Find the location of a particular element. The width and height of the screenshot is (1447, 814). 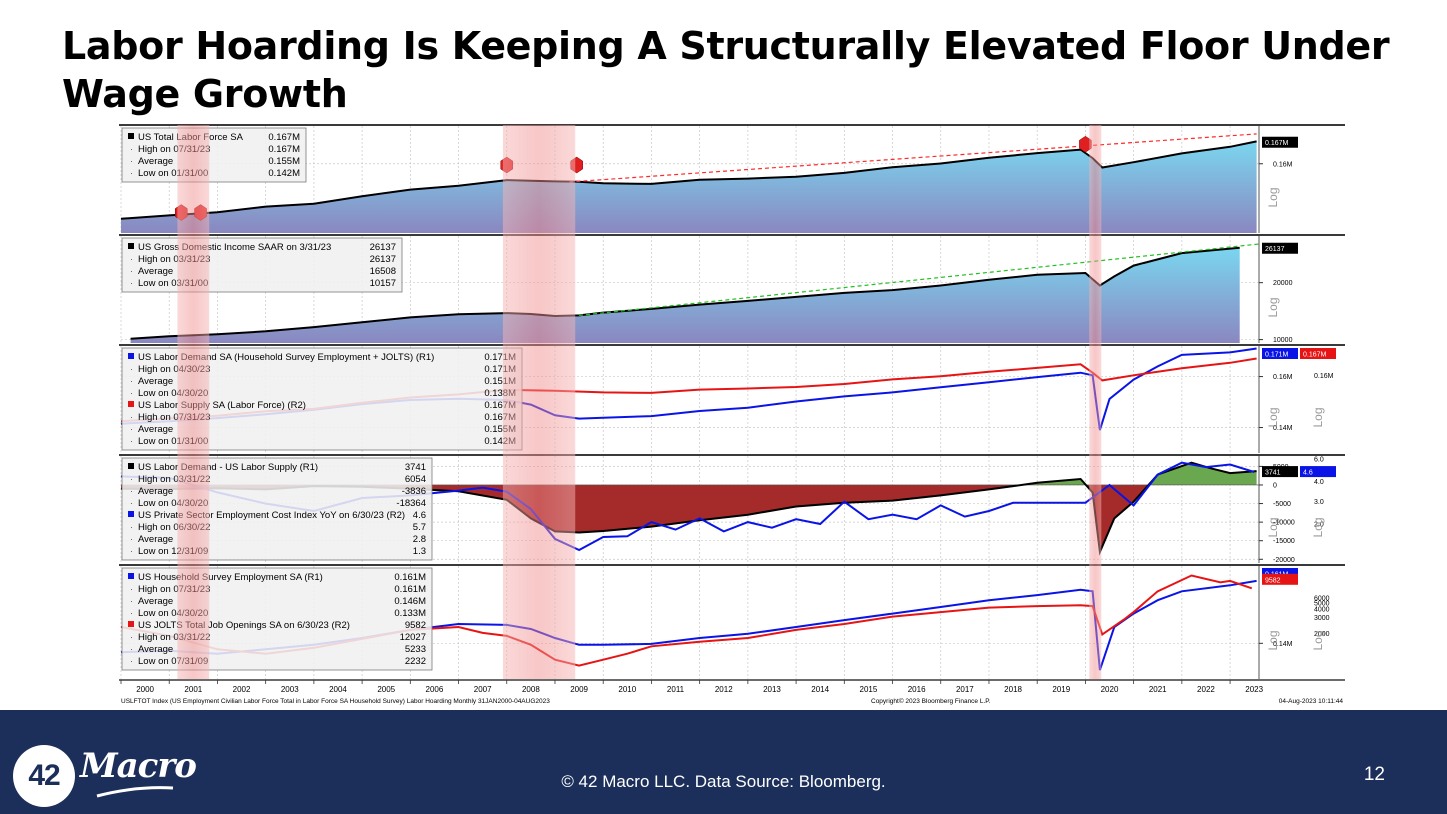

x-tick-label: 2003 is located at coordinates (290, 689).